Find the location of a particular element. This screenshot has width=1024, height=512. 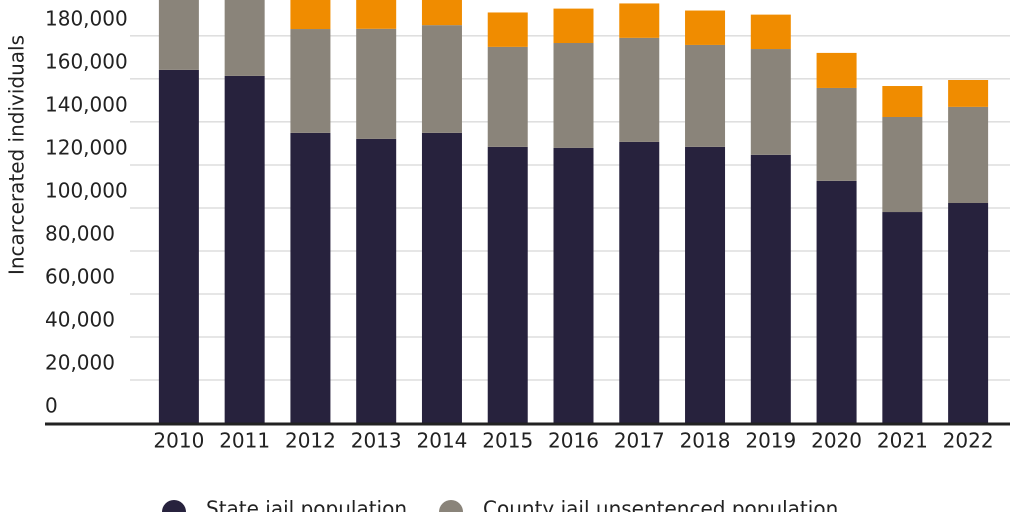

x-tick-label: 2022 is located at coordinates (968, 441).